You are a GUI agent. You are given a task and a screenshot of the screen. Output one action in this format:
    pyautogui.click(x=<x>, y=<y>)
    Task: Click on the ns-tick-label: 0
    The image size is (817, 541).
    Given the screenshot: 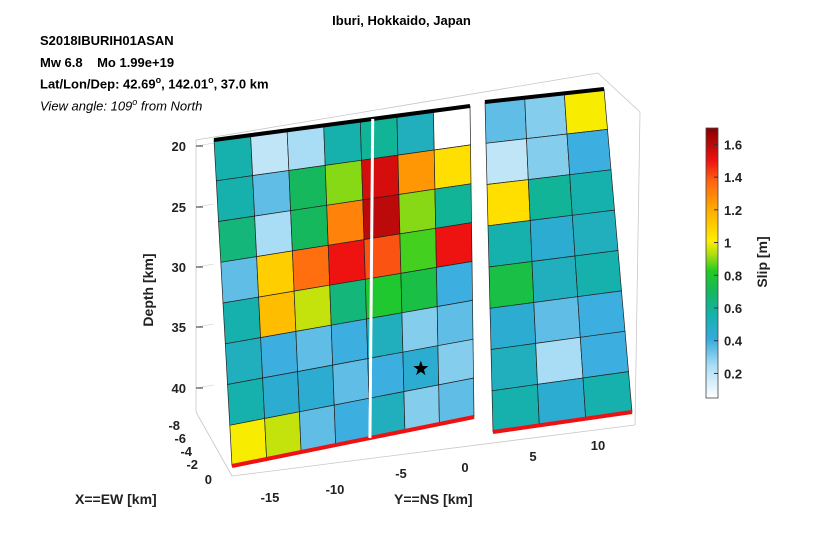 What is the action you would take?
    pyautogui.click(x=464, y=467)
    